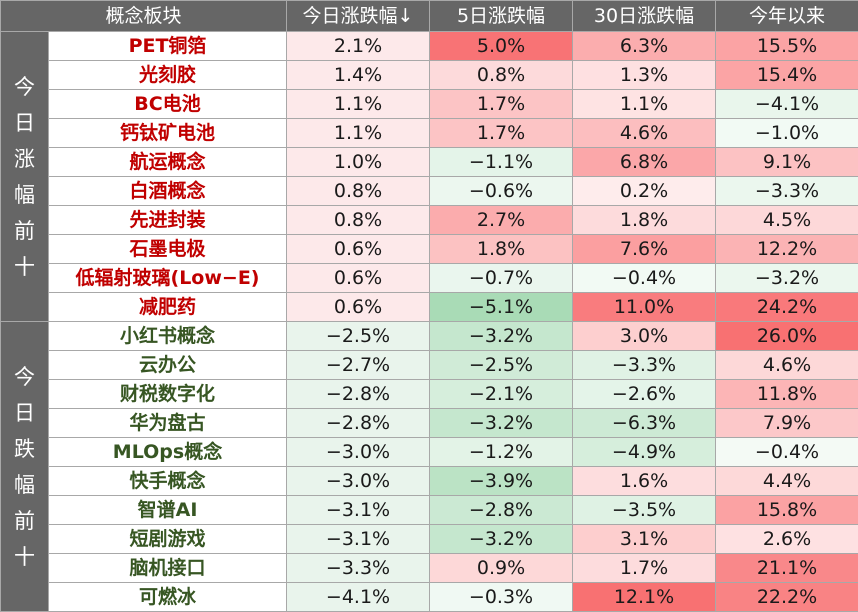 This screenshot has height=612, width=858. I want to click on cell-30d: −3.5%, so click(644, 510).